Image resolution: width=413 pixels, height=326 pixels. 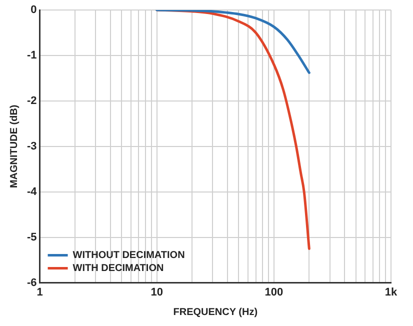 What do you see at coordinates (118, 268) in the screenshot?
I see `legend-label: WITH DECIMATION` at bounding box center [118, 268].